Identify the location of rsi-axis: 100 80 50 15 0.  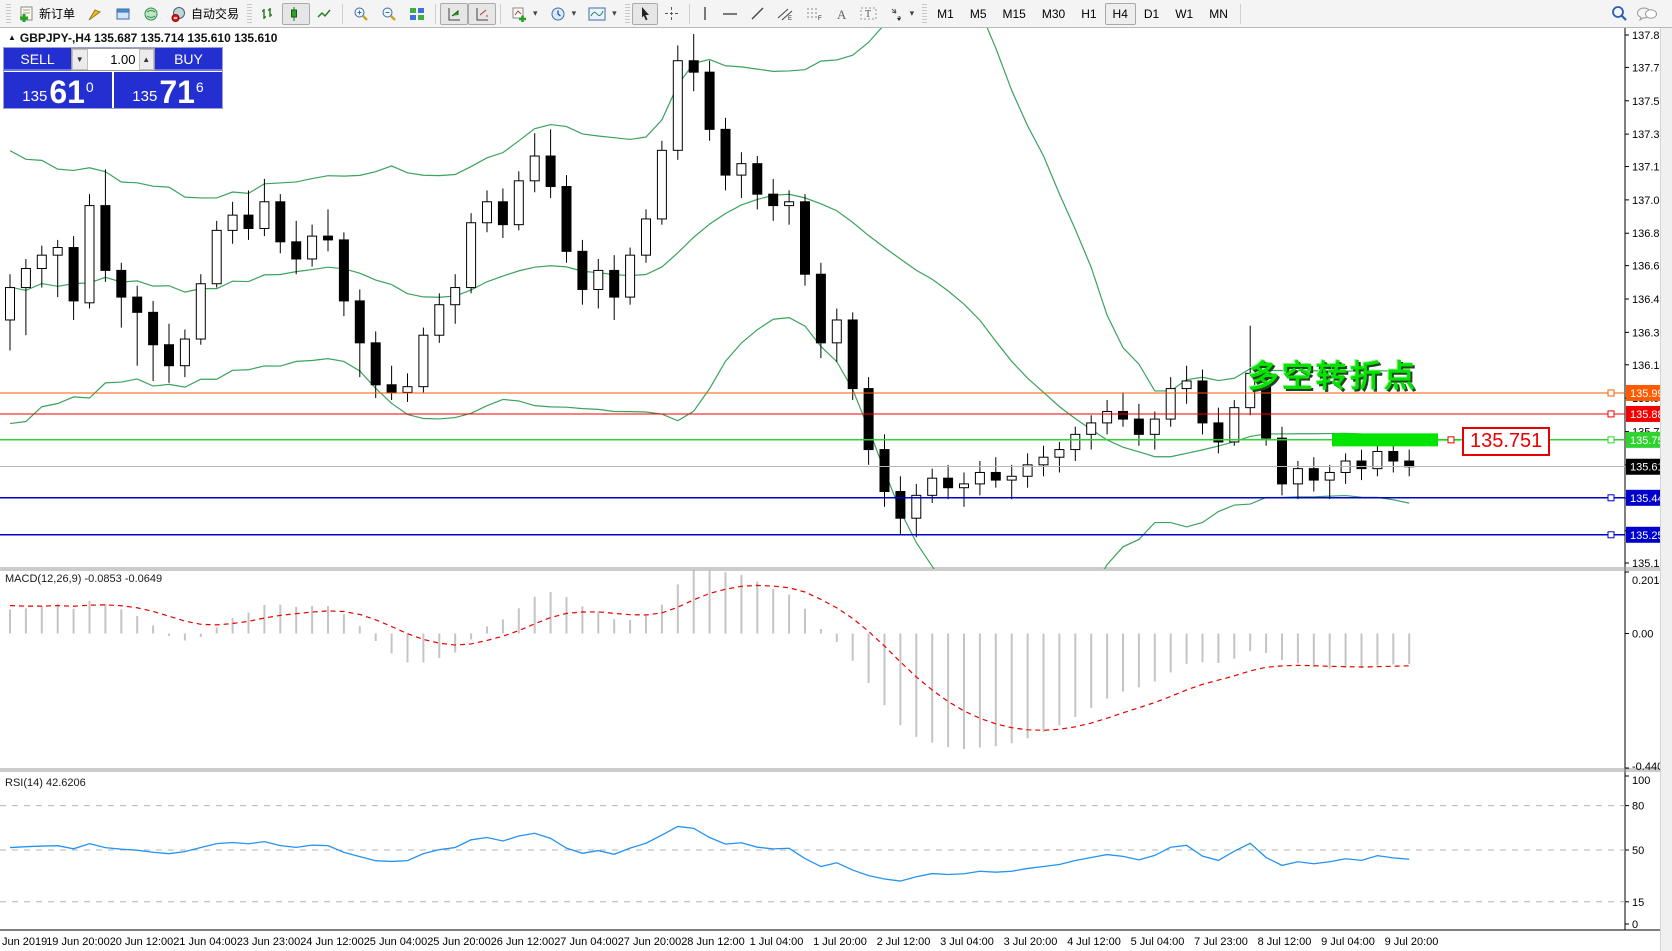
(1637, 853).